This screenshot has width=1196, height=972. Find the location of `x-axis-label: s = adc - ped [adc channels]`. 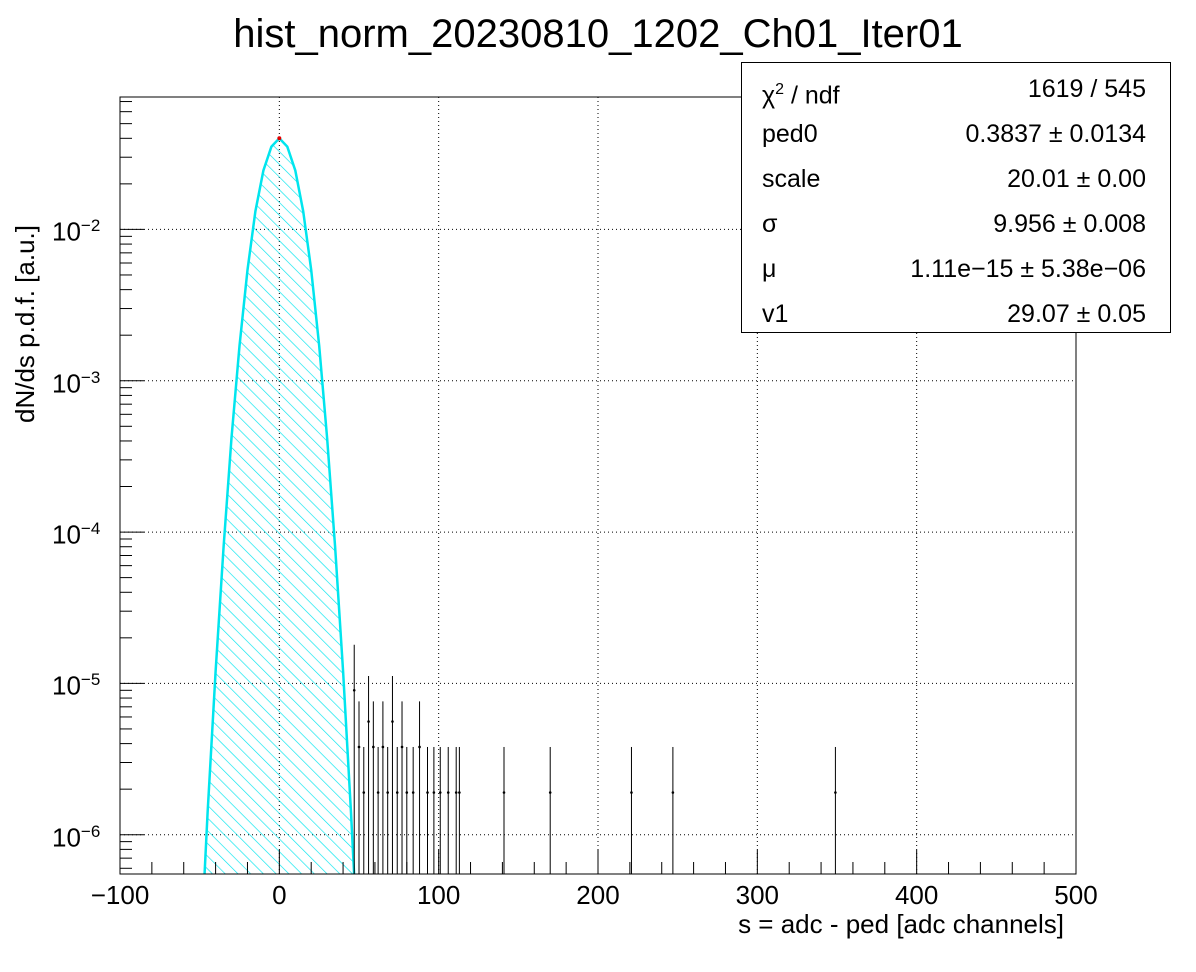

x-axis-label: s = adc - ped [adc channels] is located at coordinates (901, 924).